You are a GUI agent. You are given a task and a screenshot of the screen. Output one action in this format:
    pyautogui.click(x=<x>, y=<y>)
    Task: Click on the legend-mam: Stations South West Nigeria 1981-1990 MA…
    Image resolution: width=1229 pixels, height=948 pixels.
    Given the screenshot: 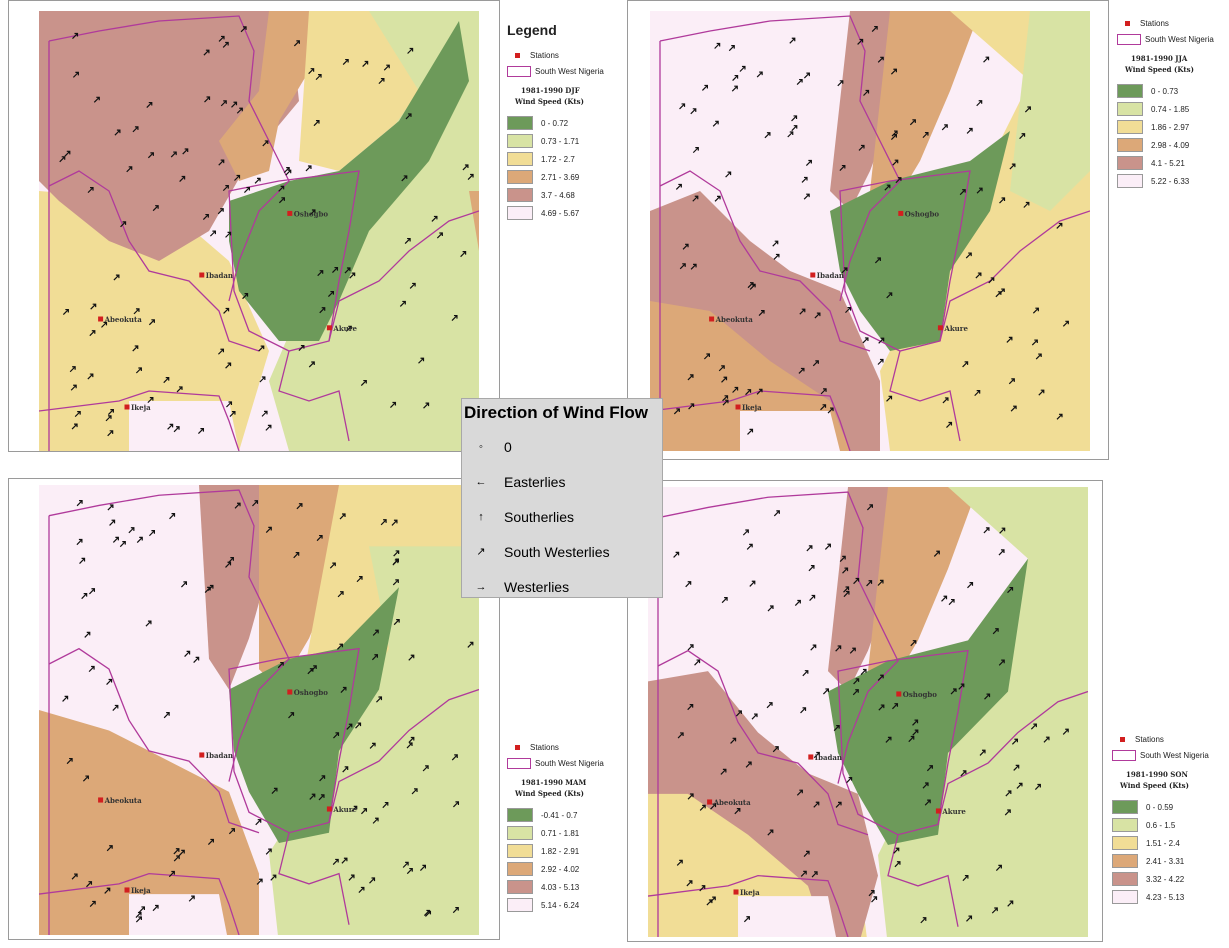 What is the action you would take?
    pyautogui.click(x=562, y=827)
    